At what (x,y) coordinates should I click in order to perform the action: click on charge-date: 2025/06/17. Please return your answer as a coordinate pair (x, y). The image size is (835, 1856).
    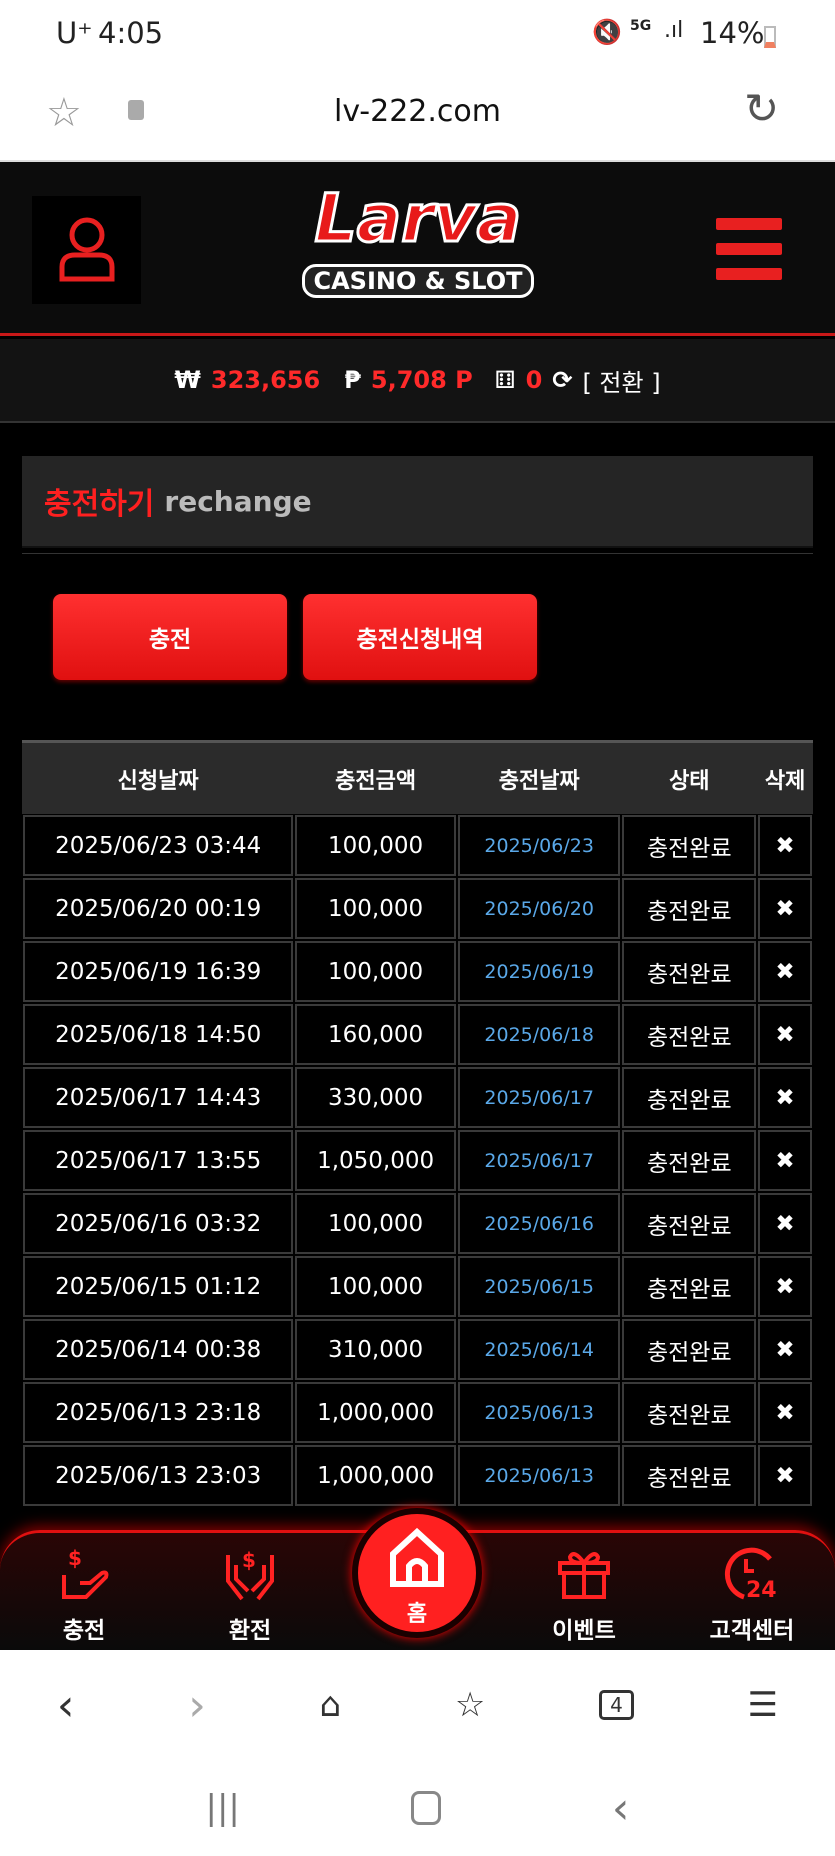
    Looking at the image, I should click on (539, 1097).